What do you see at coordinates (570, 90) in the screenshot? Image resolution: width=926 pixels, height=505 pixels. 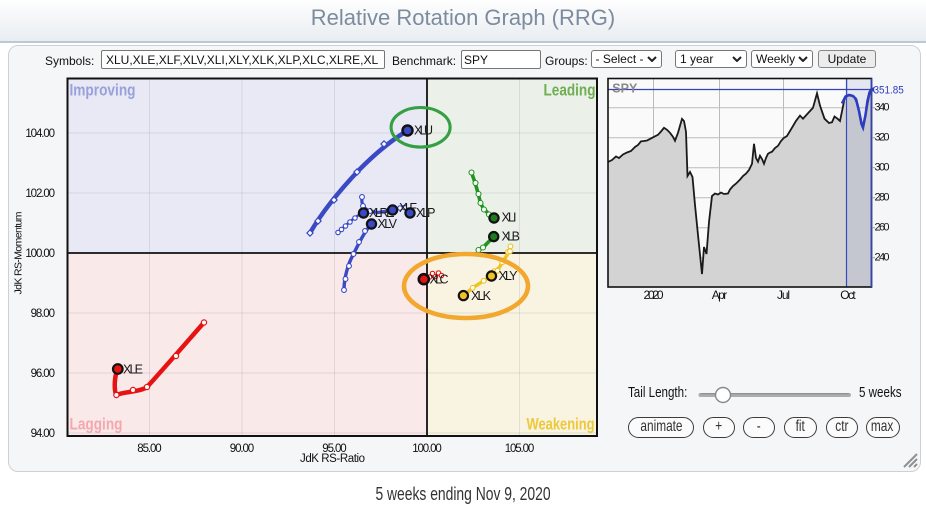 I see `svg-text: Leading` at bounding box center [570, 90].